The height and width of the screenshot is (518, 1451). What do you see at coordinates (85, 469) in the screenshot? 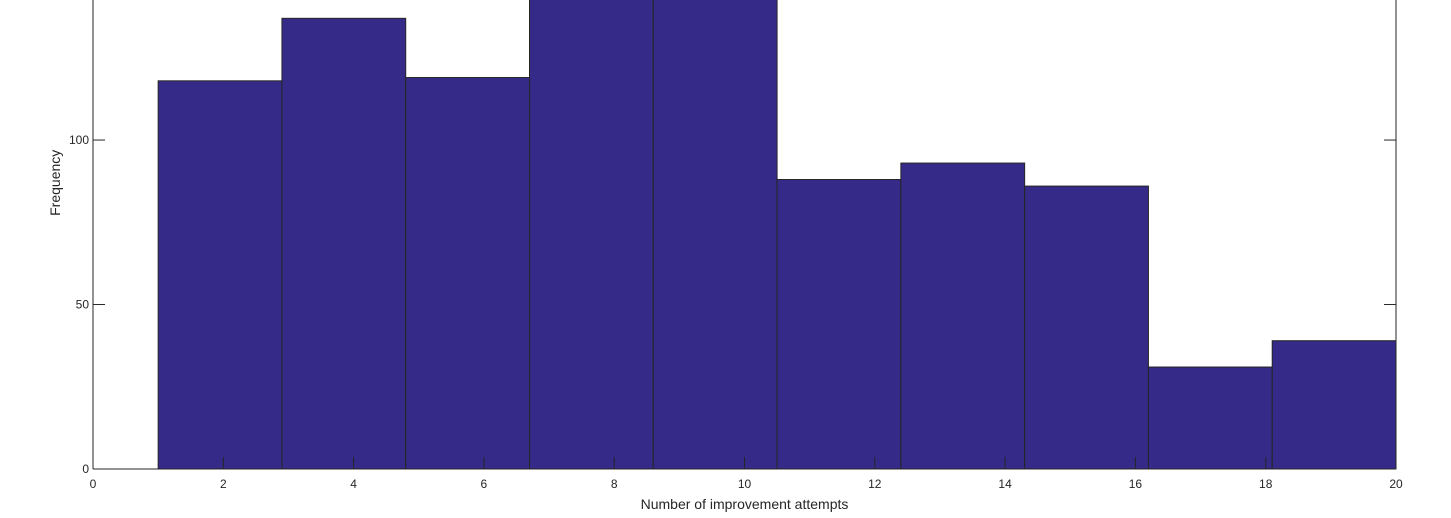
I see `y-tick-label: 0` at bounding box center [85, 469].